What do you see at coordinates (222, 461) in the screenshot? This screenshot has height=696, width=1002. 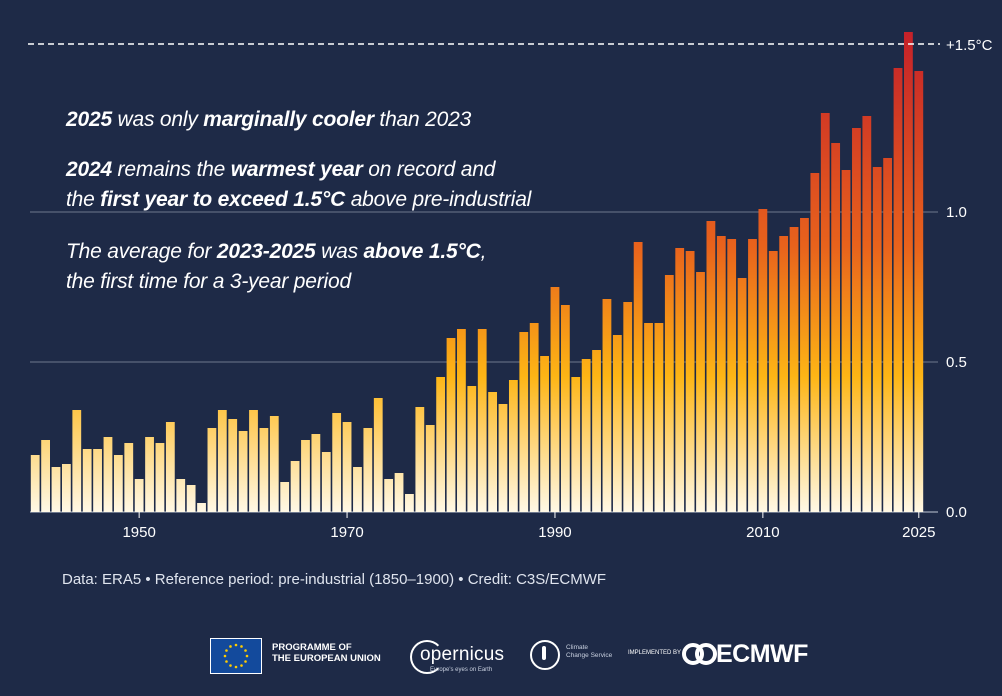 I see `bar-1958` at bounding box center [222, 461].